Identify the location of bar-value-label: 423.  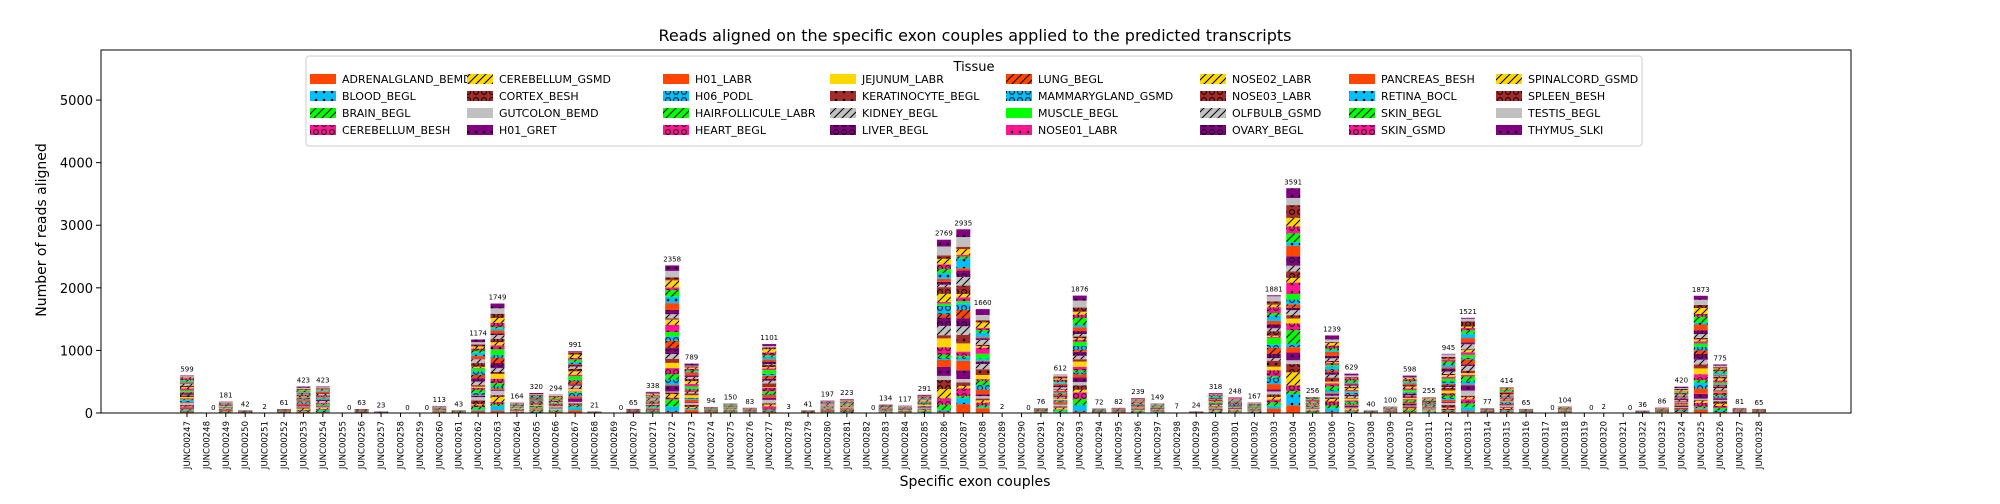
(303, 381).